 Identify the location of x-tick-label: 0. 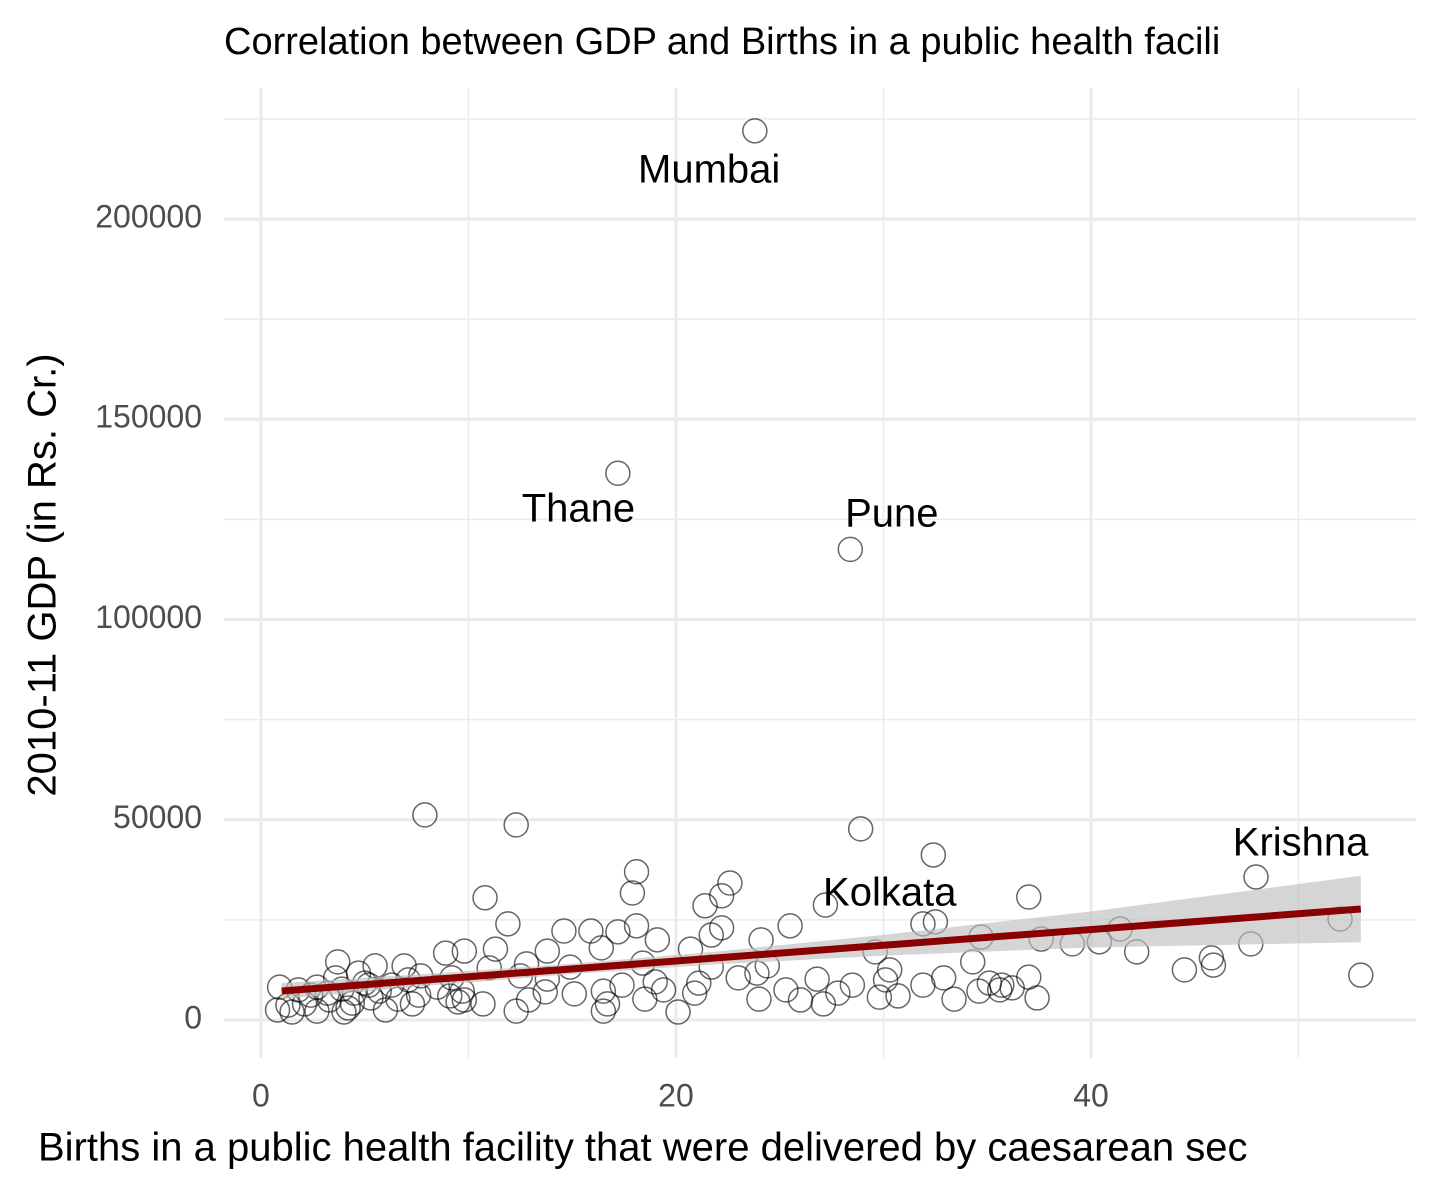
(261, 1095).